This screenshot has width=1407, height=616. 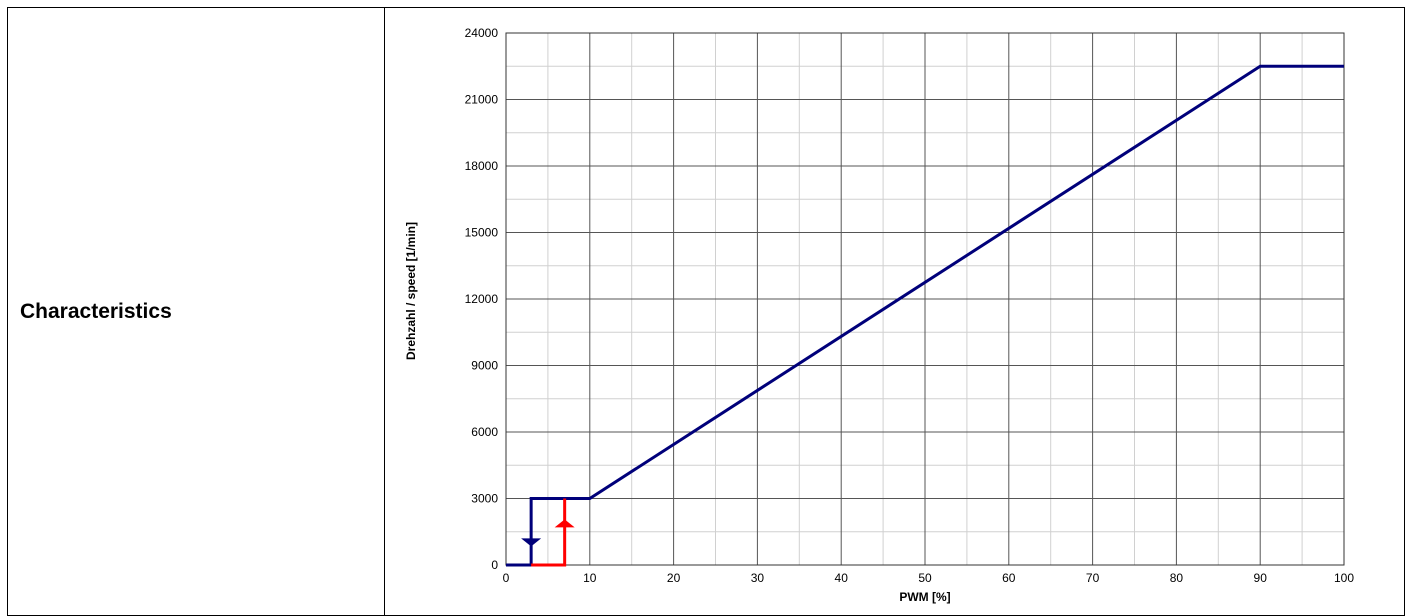 I want to click on y-tick-label: 15000, so click(x=482, y=233).